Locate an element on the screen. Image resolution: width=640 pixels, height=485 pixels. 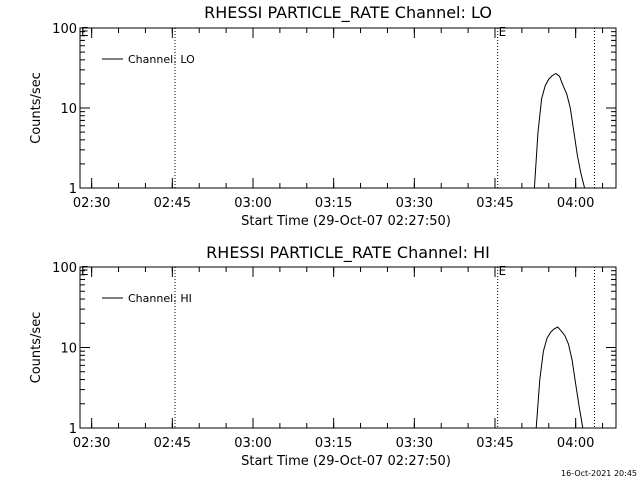
plot-timestamp: 16-Oct-2021 20:45 is located at coordinates (599, 473).